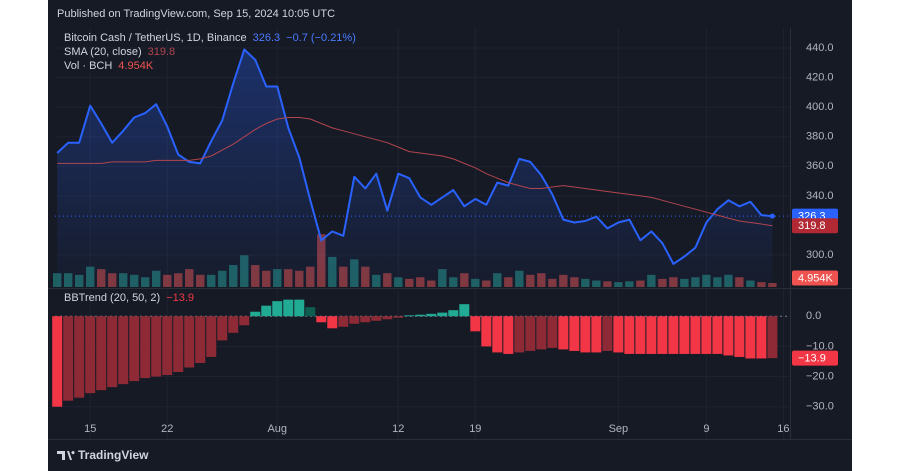 This screenshot has height=471, width=900. Describe the element at coordinates (475, 429) in the screenshot. I see `x-tick-label: 19` at that location.